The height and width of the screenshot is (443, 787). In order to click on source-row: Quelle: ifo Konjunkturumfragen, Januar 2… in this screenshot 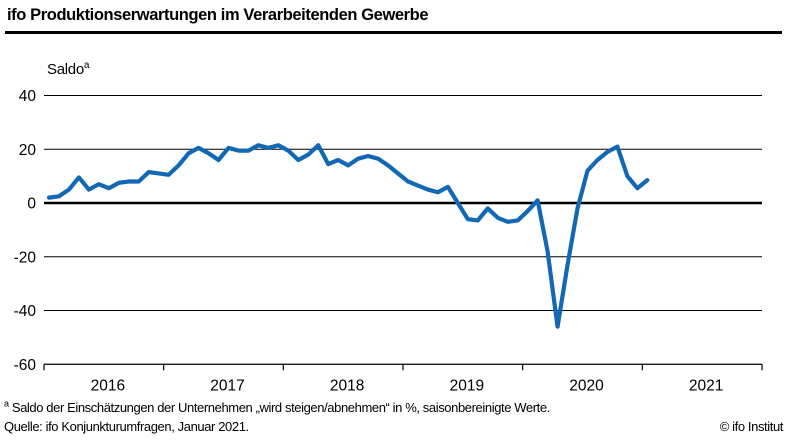, I will do `click(393, 426)`.